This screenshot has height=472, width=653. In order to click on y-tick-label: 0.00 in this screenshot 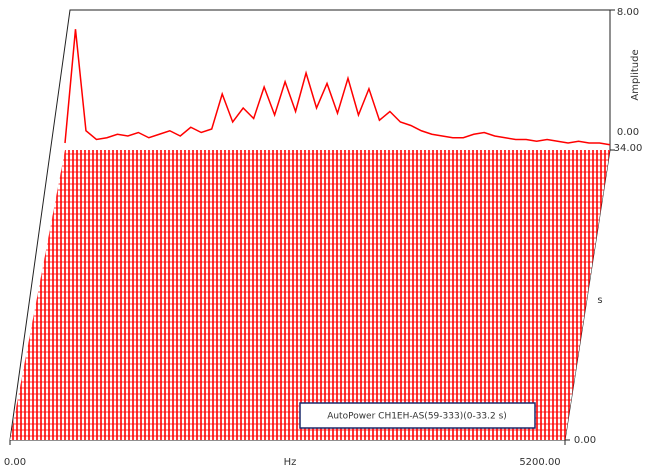, I will do `click(628, 132)`.